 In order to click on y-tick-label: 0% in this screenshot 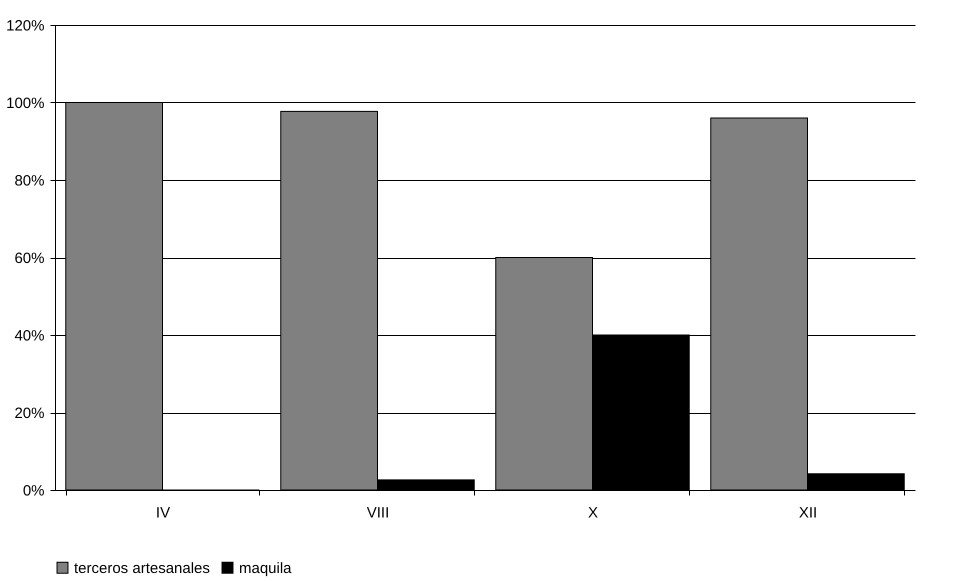, I will do `click(33, 491)`.